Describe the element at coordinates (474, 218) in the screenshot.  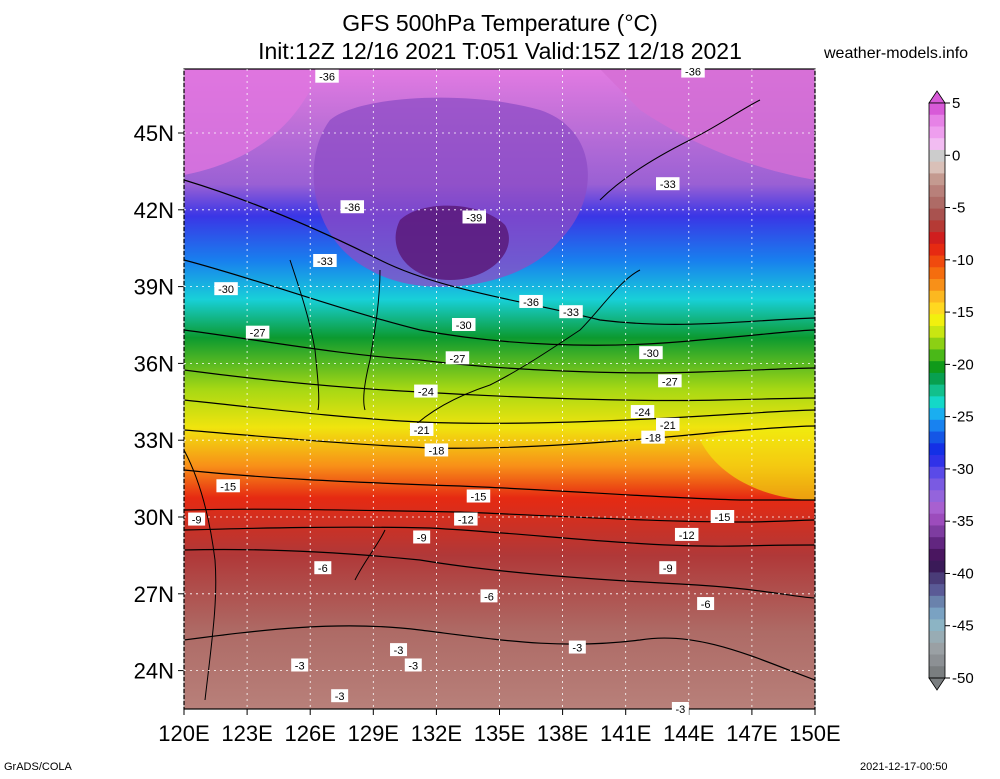
I see `contour-label: -39` at that location.